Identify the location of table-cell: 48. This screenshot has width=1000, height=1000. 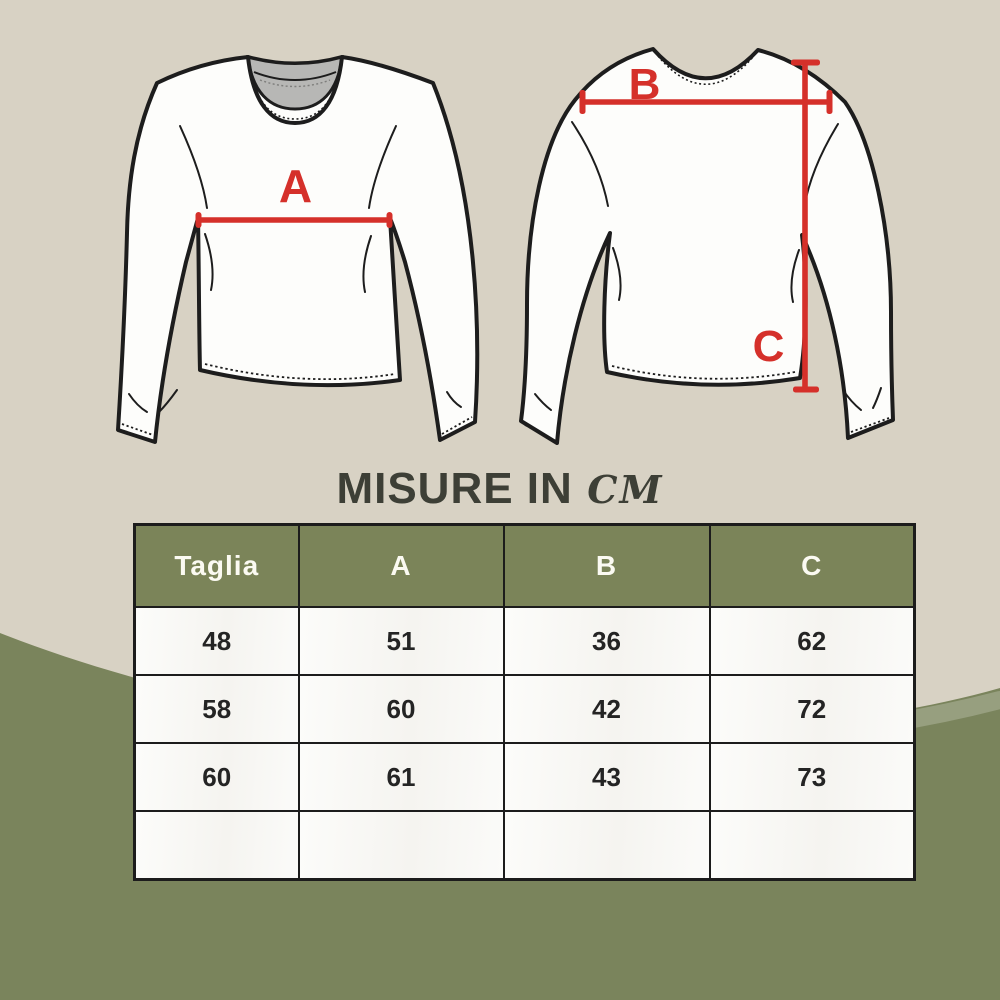
(216, 641).